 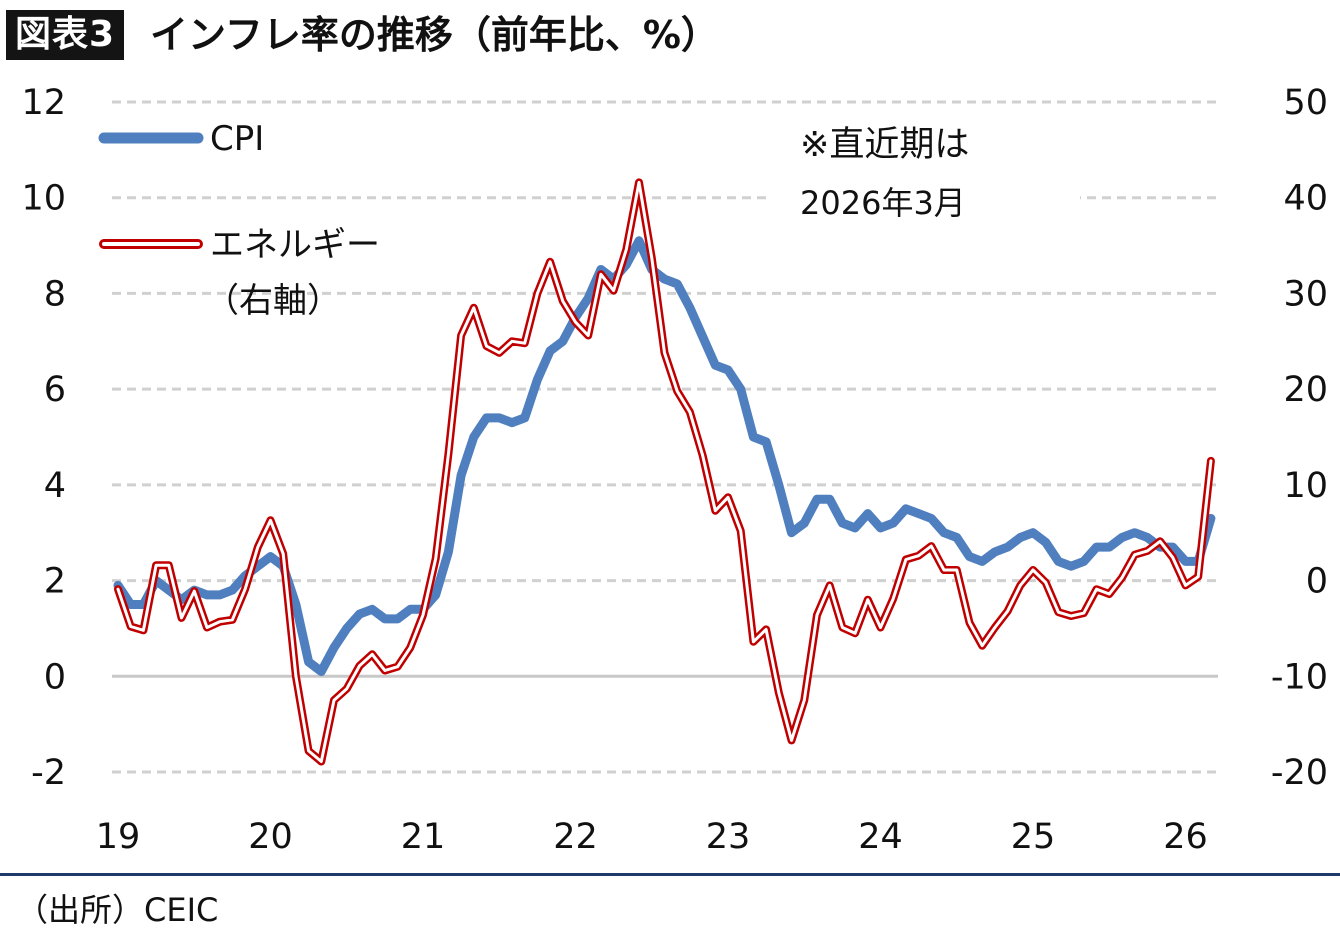 I want to click on x-tick-label-24: 24, so click(x=880, y=837).